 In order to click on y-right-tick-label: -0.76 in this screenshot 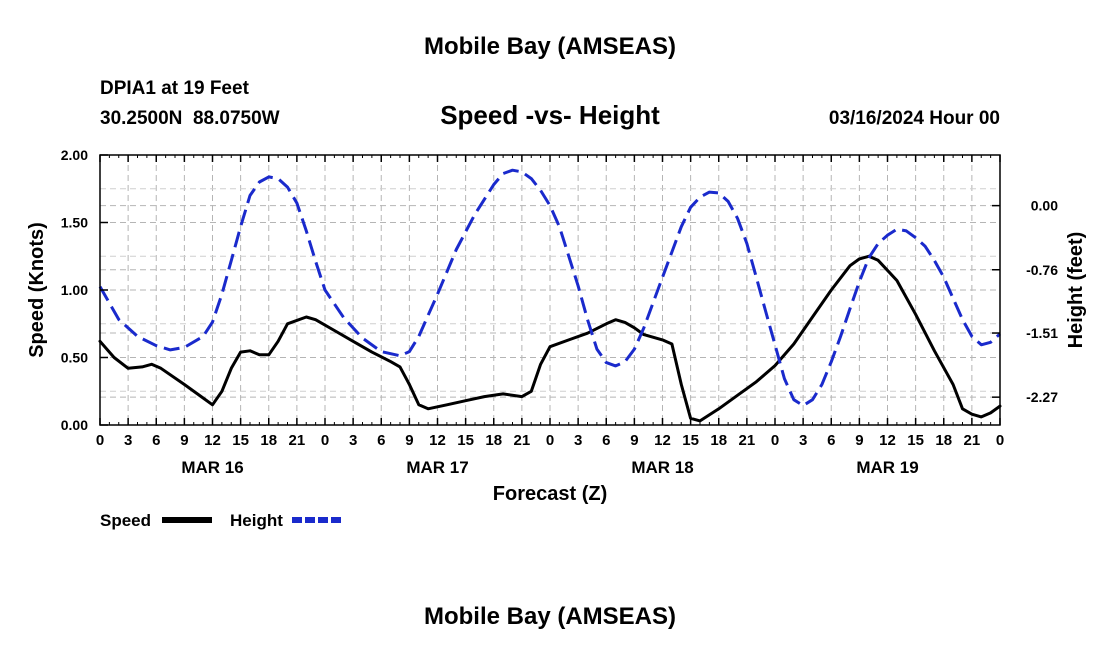, I will do `click(1042, 270)`.